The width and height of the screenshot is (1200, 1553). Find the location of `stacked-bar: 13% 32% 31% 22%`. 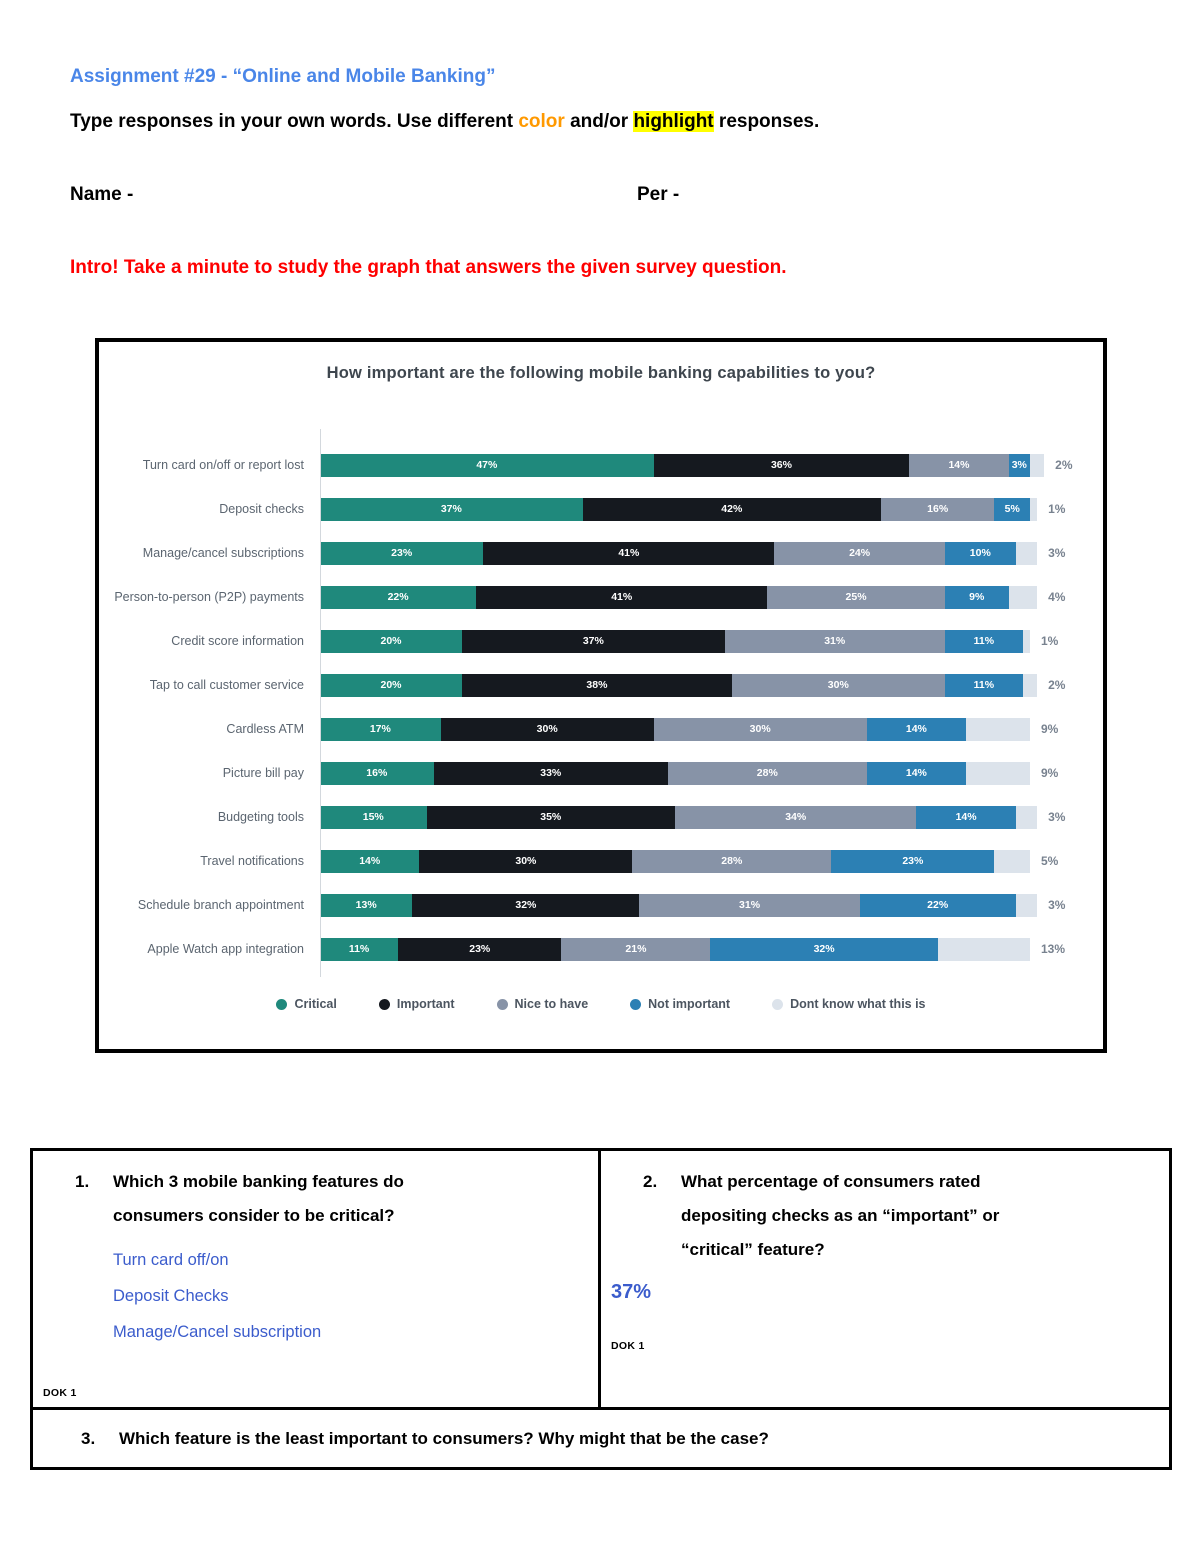

stacked-bar: 13% 32% 31% 22% is located at coordinates (679, 905).